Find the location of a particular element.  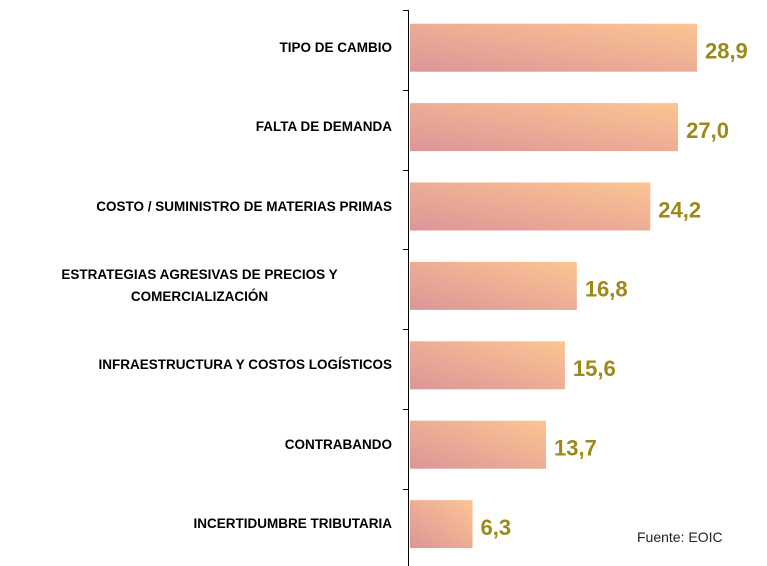

source: Fuente: EOIC is located at coordinates (680, 537).